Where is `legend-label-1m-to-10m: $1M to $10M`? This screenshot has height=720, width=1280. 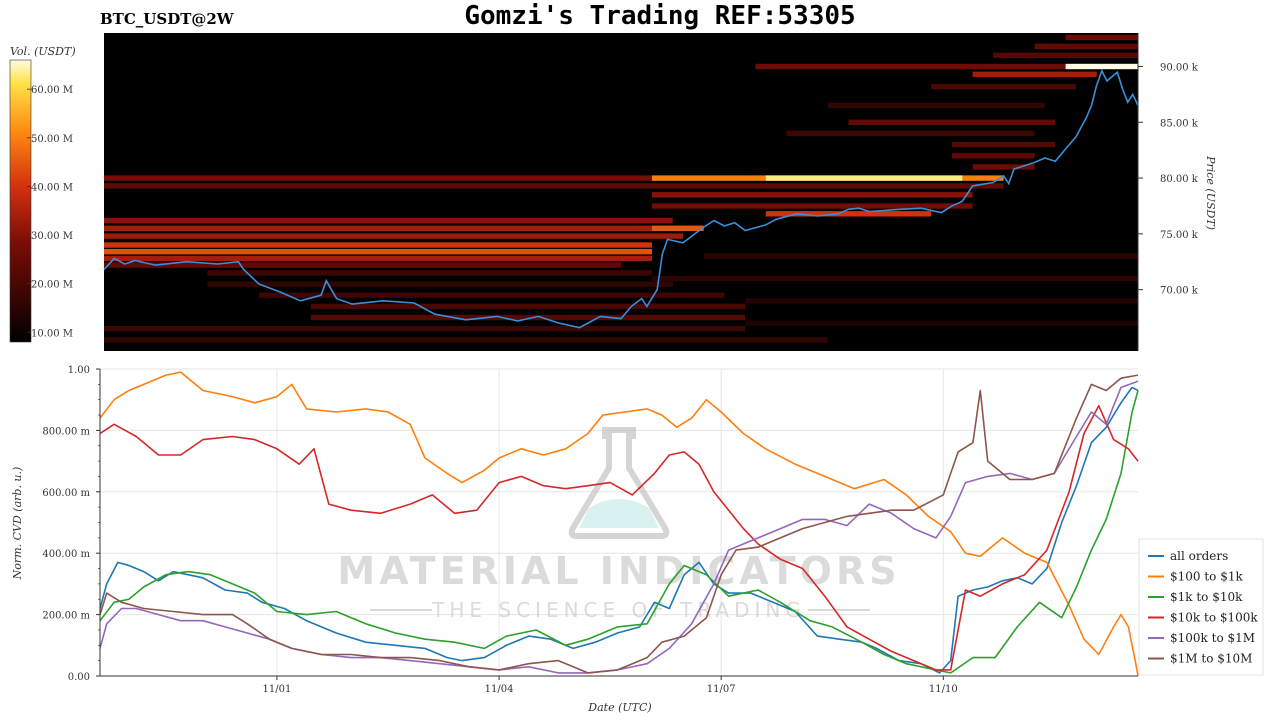
legend-label-1m-to-10m: $1M to $10M is located at coordinates (1211, 659).